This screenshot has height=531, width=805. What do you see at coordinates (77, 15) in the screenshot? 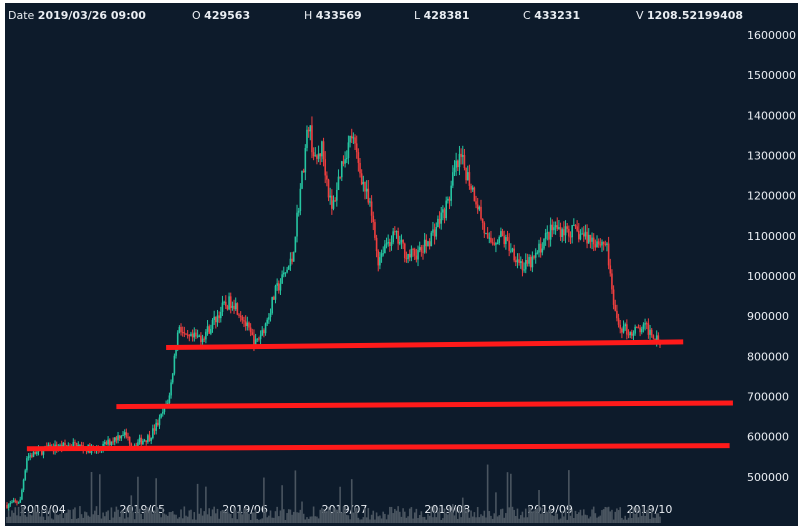
I see `date-readout: Date 2019/03/26 09:00` at bounding box center [77, 15].